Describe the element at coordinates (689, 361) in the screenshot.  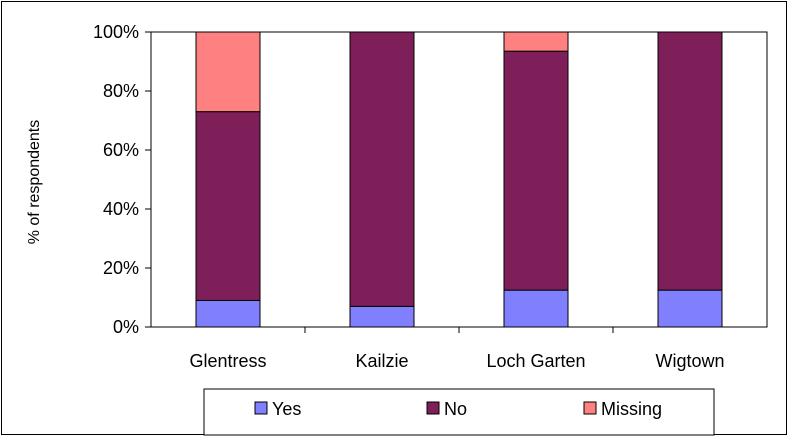
I see `x-tick-label: Wigtown` at that location.